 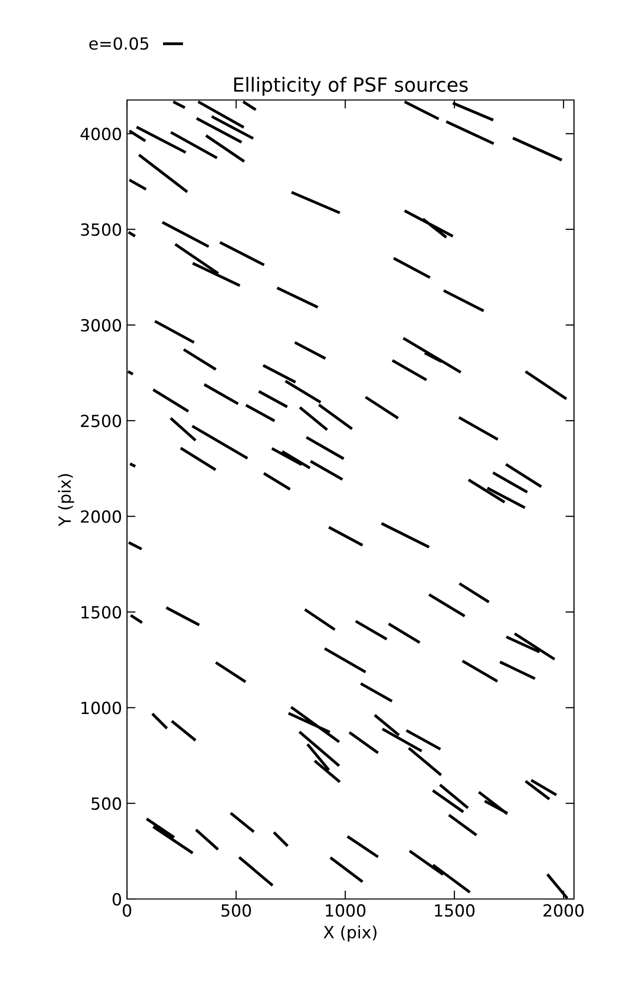 What do you see at coordinates (564, 910) in the screenshot?
I see `x-tick-label: 2000` at bounding box center [564, 910].